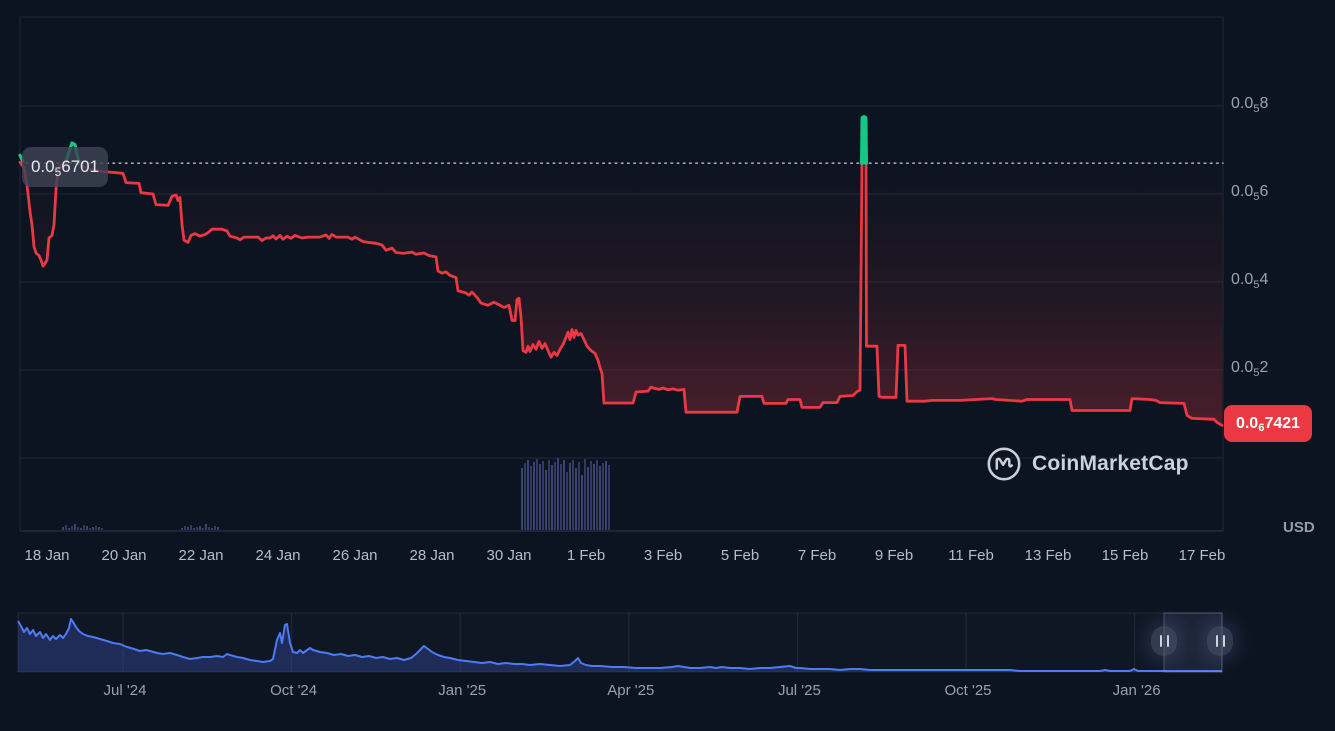 This screenshot has height=731, width=1335. I want to click on navigator-frame, so click(620, 642).